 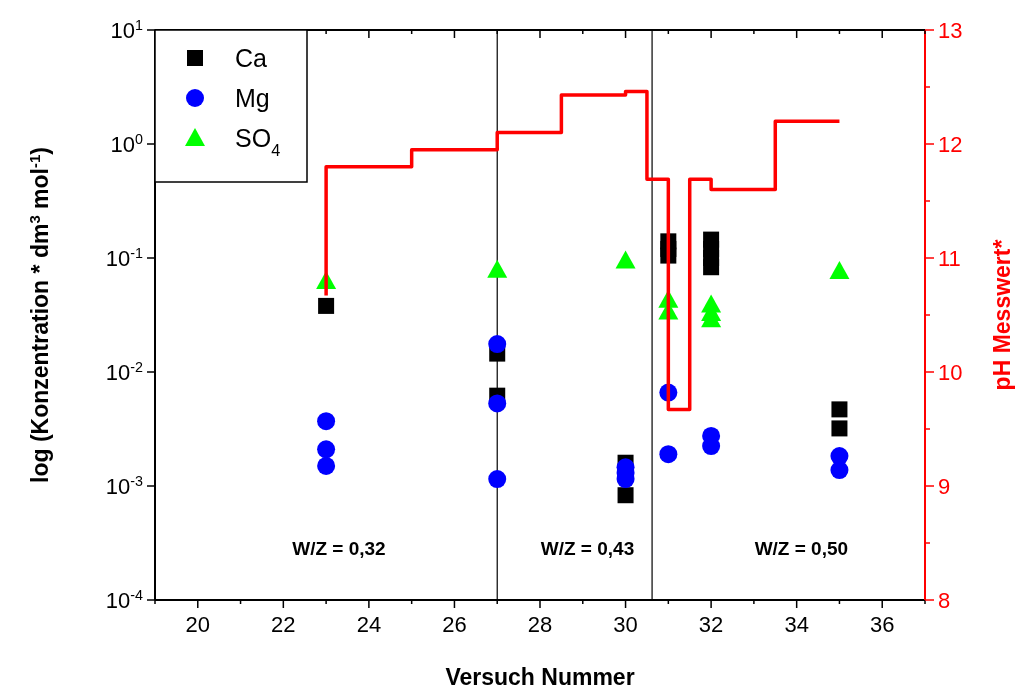 What do you see at coordinates (950, 30) in the screenshot?
I see `y2-tick-label: 13` at bounding box center [950, 30].